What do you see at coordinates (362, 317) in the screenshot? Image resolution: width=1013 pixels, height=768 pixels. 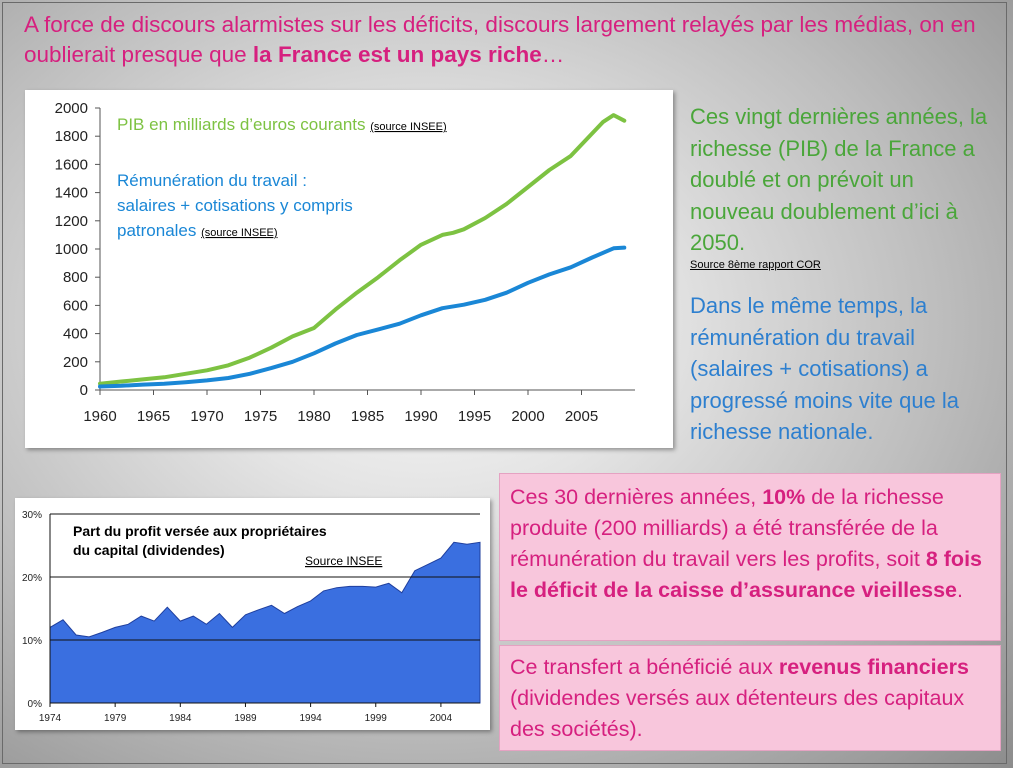 I see `remuneration-line` at bounding box center [362, 317].